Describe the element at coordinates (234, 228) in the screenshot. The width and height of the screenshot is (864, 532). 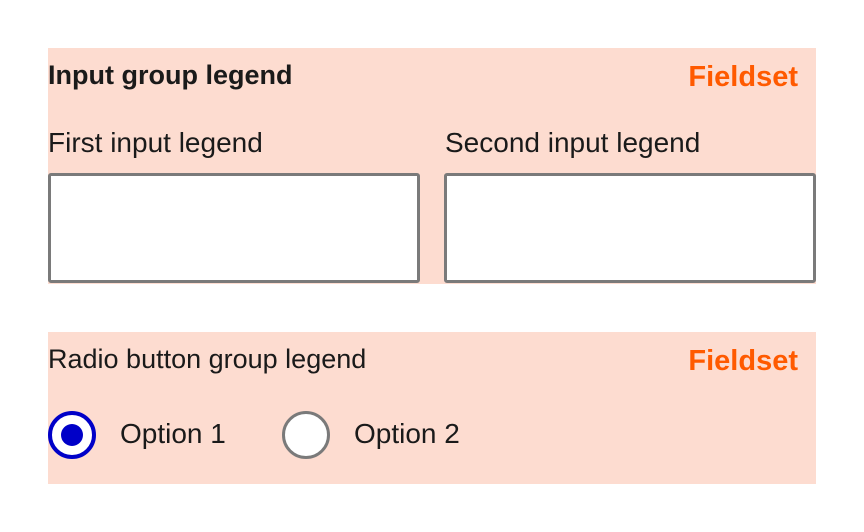
I see `first-input-field` at that location.